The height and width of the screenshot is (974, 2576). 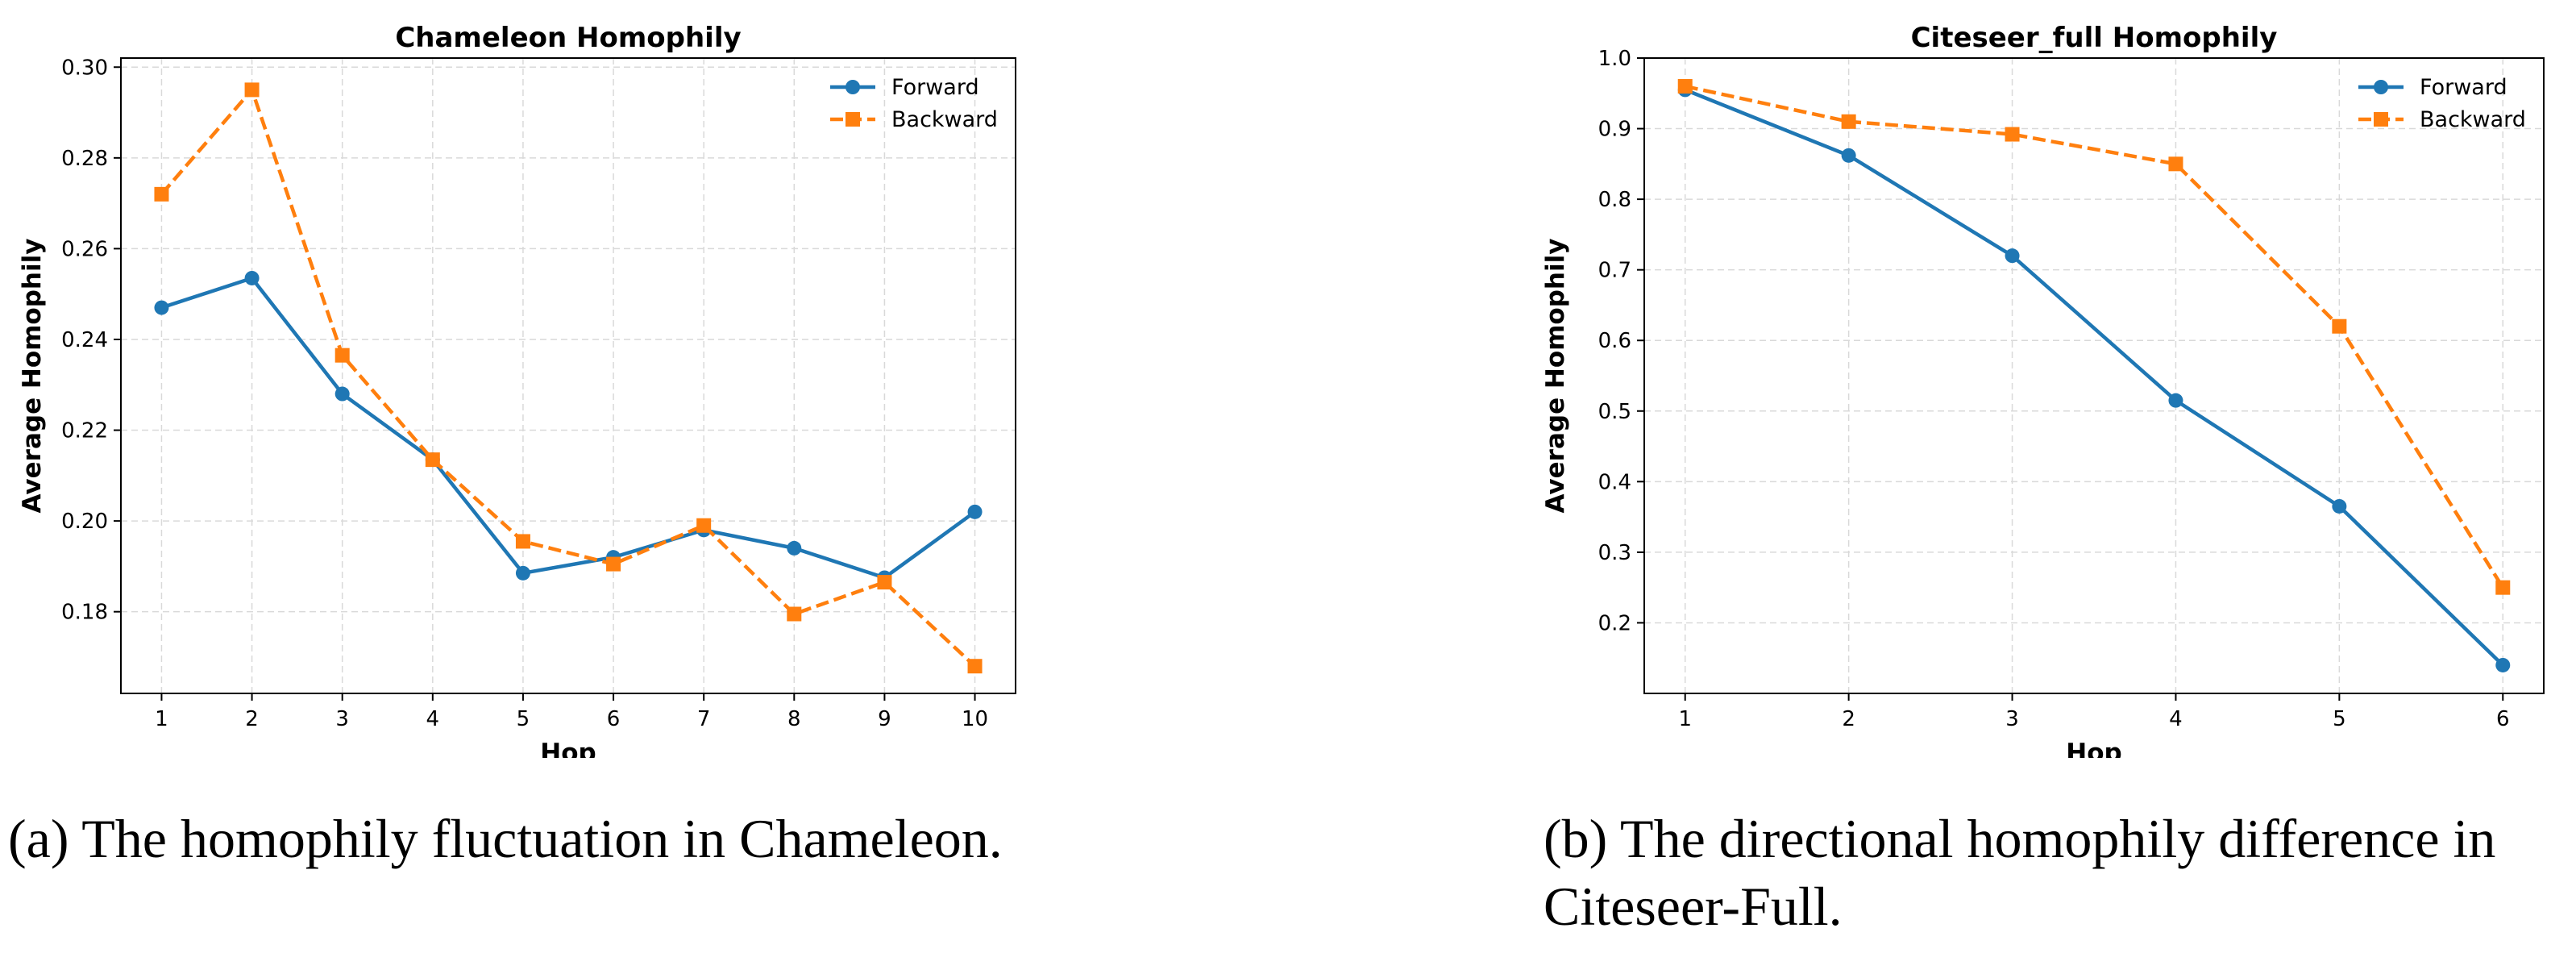 I want to click on y-tick-label: 0.5, so click(x=1614, y=412).